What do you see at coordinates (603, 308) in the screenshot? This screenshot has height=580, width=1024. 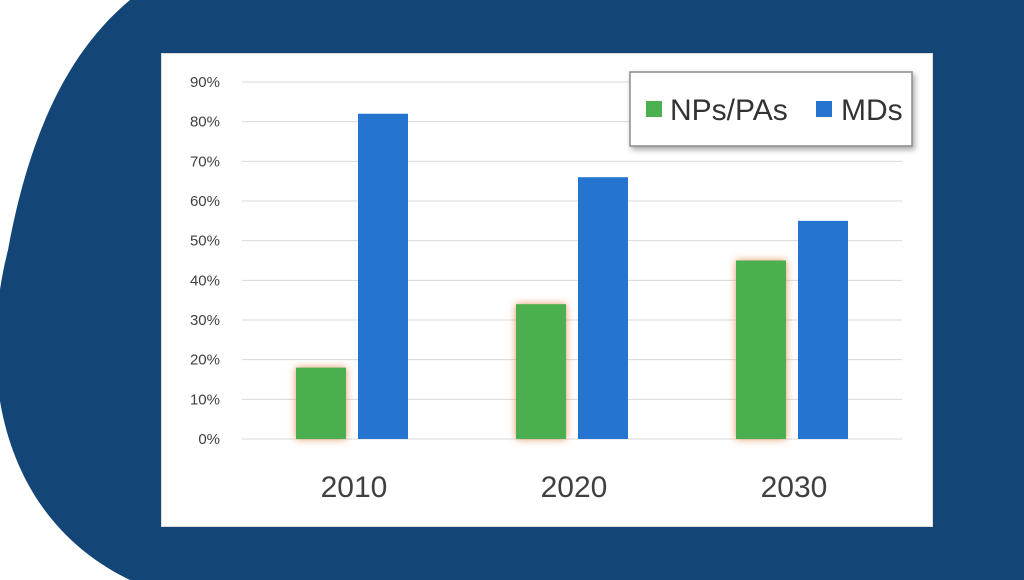 I see `bar-mds-2020` at bounding box center [603, 308].